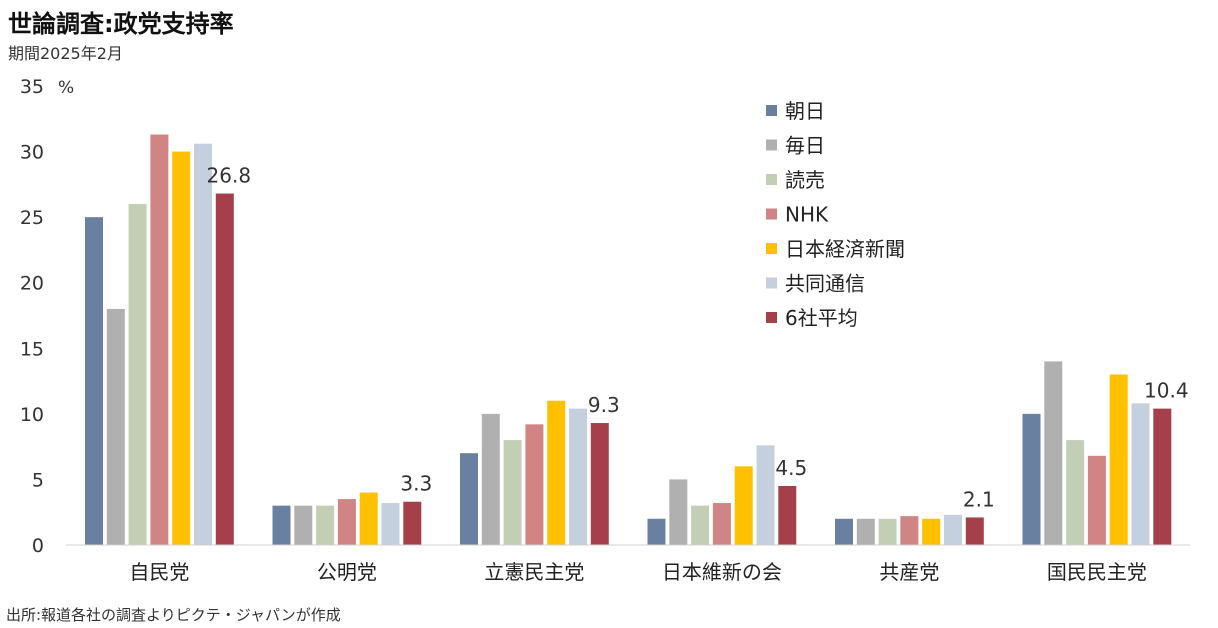 Image resolution: width=1218 pixels, height=628 pixels. I want to click on data-label: 2.1, so click(979, 499).